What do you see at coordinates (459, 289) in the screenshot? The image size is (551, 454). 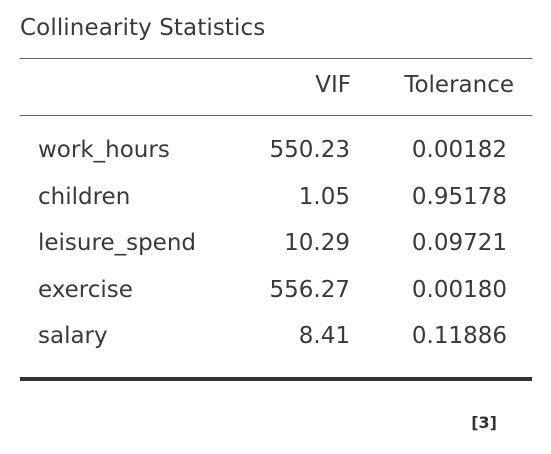 I see `row-tolerance-value: 0.00180` at bounding box center [459, 289].